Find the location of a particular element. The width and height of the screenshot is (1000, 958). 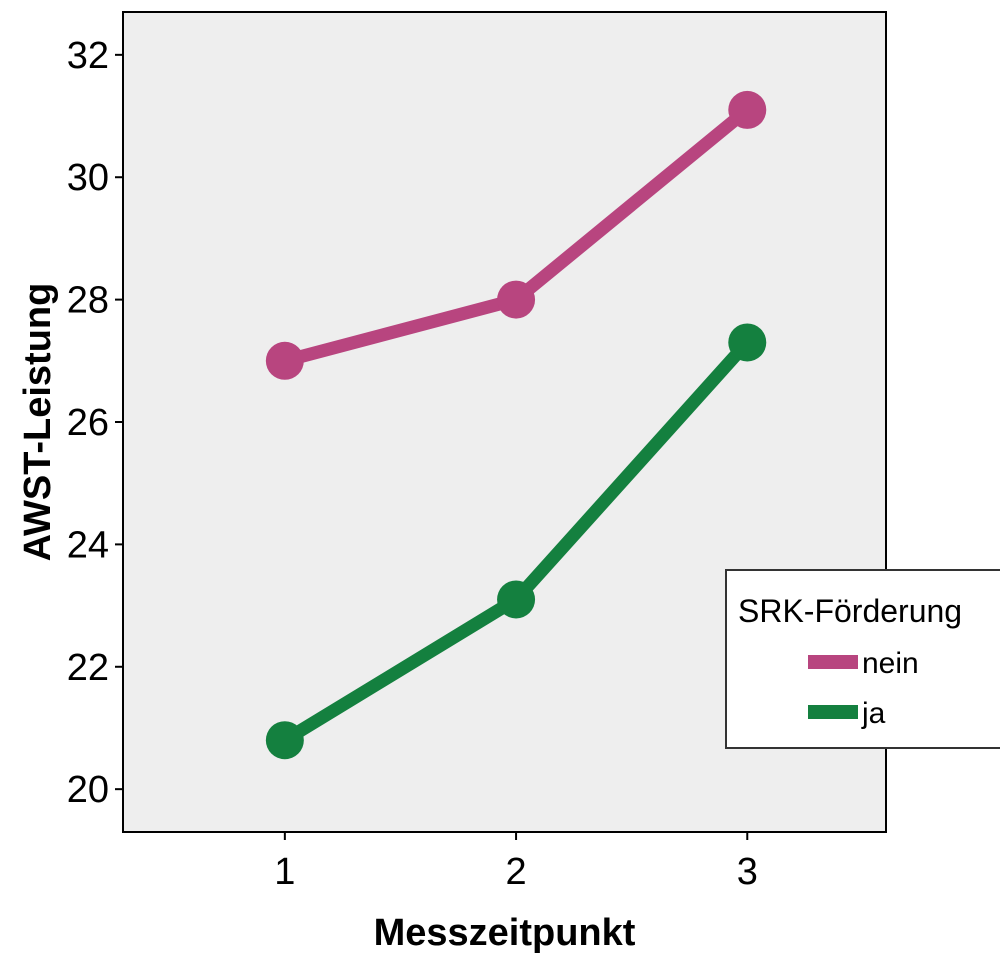

legend-swatch-nein is located at coordinates (833, 662).